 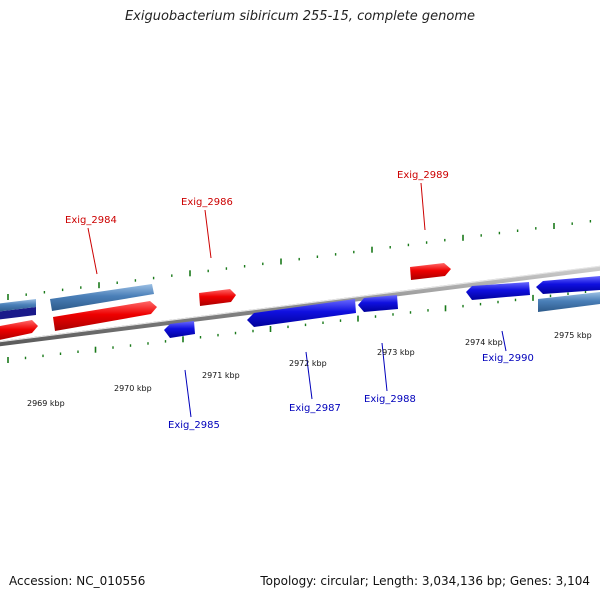 What do you see at coordinates (301, 313) in the screenshot?
I see `gene-exig-2987-arrow` at bounding box center [301, 313].